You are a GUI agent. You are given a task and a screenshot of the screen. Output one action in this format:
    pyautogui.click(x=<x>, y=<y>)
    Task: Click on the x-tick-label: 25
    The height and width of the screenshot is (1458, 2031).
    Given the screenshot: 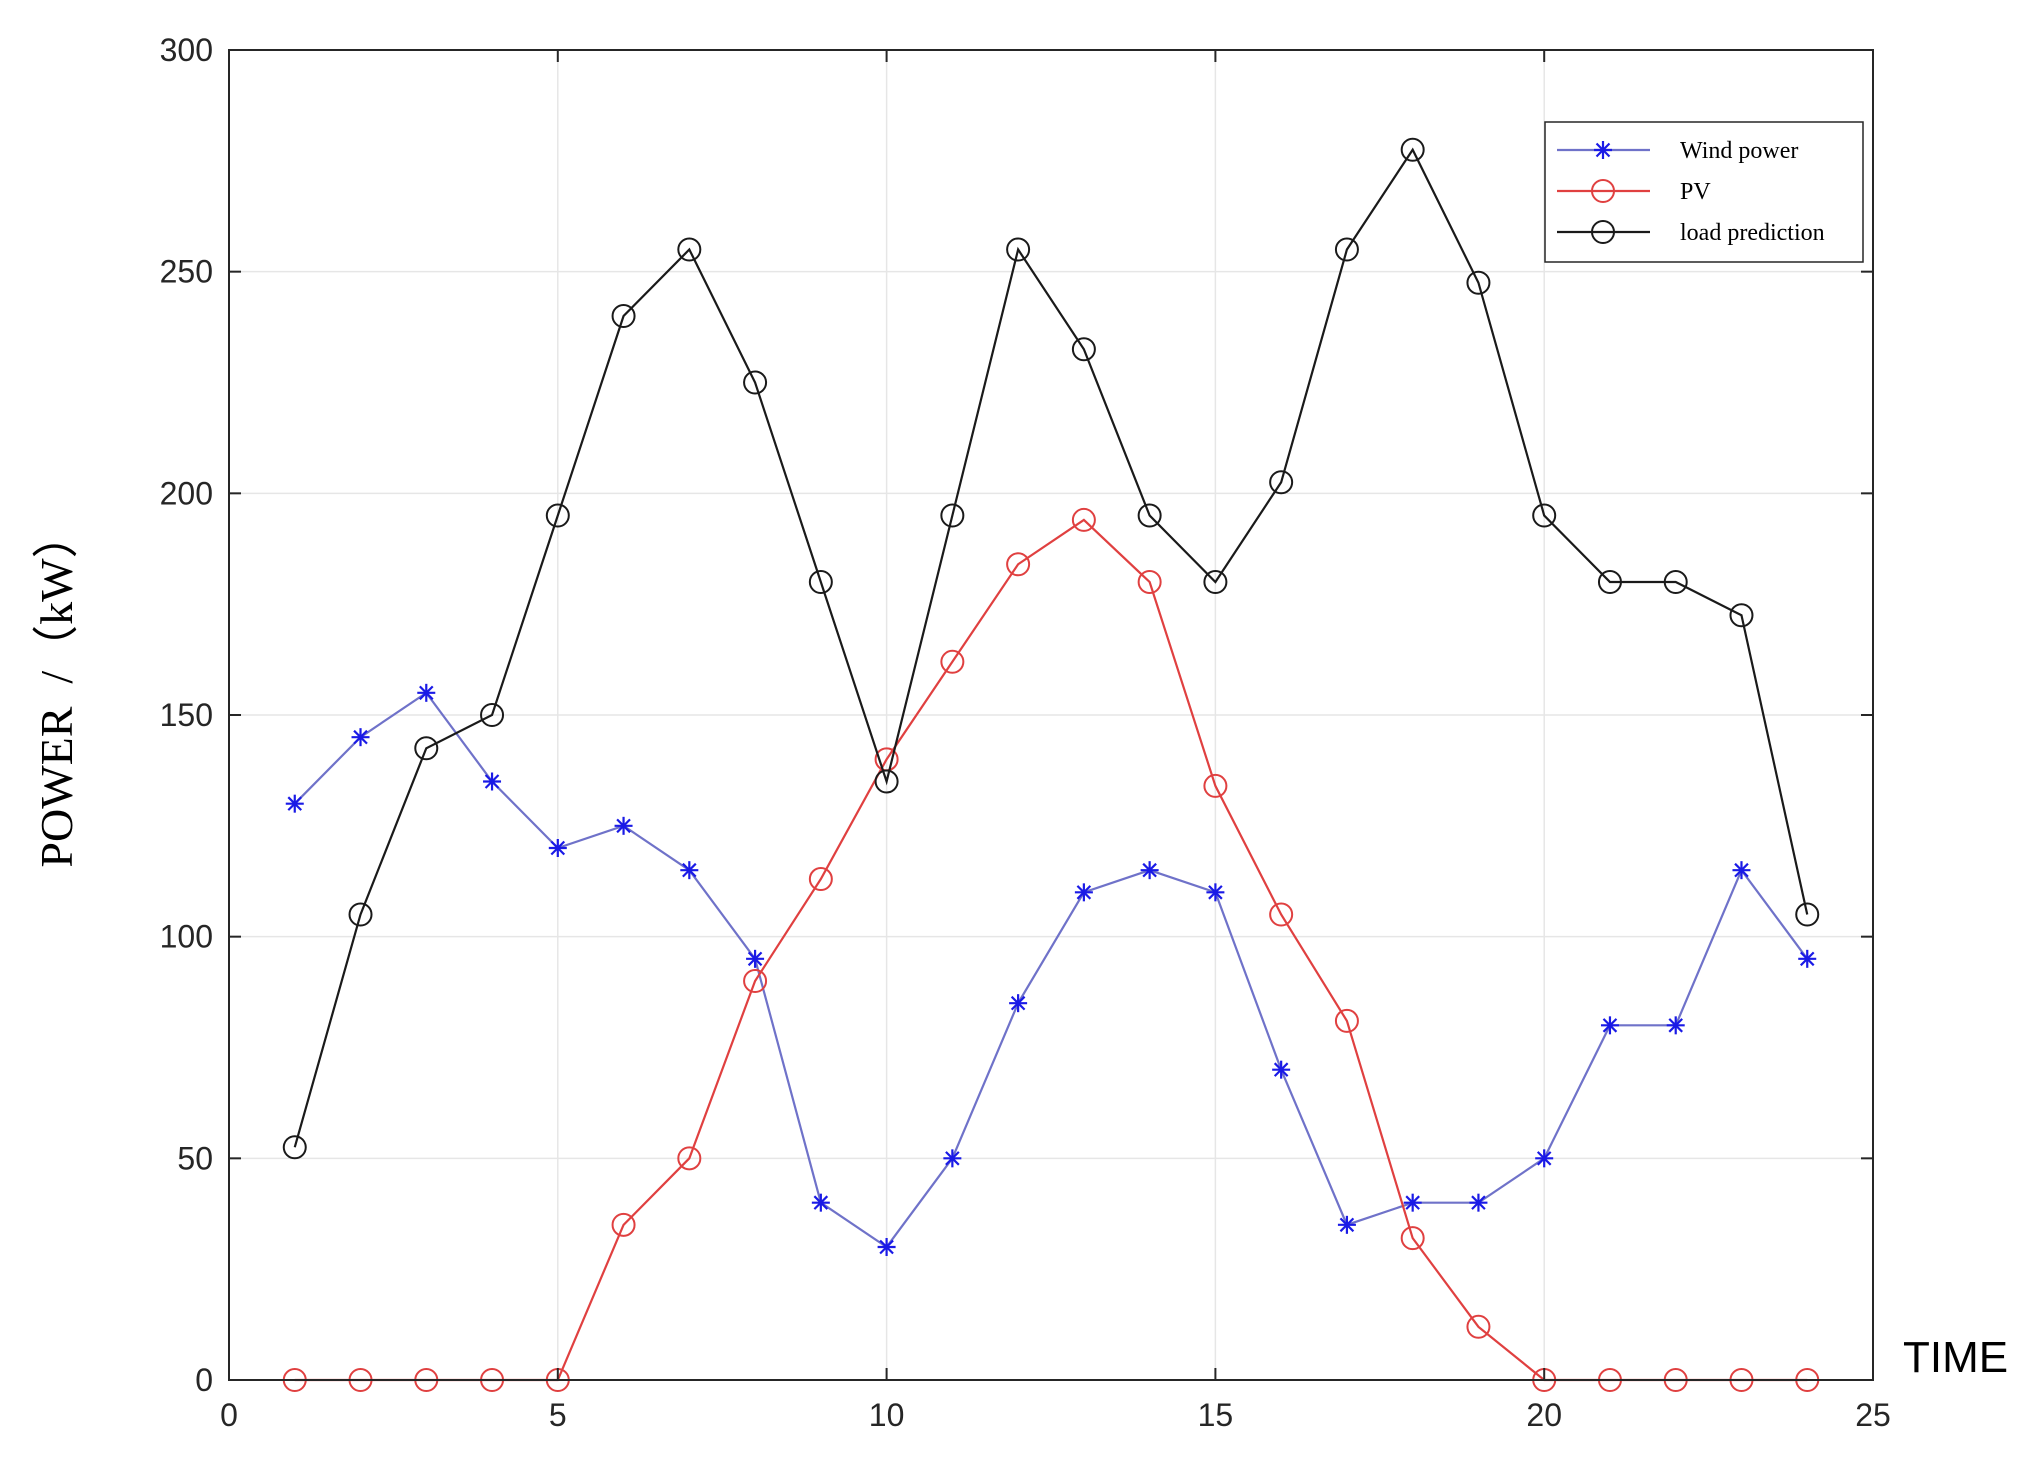 What is the action you would take?
    pyautogui.click(x=1873, y=1415)
    